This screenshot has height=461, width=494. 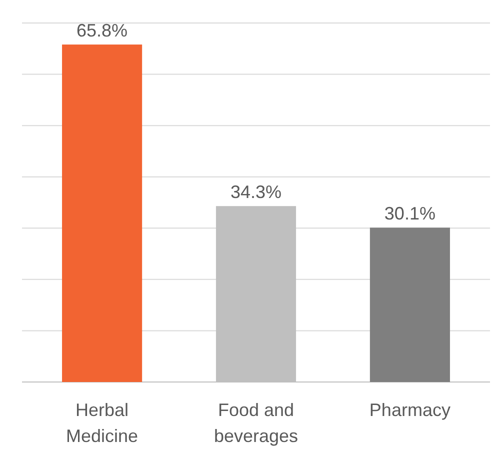 I want to click on data-label: 65.8%, so click(x=102, y=30).